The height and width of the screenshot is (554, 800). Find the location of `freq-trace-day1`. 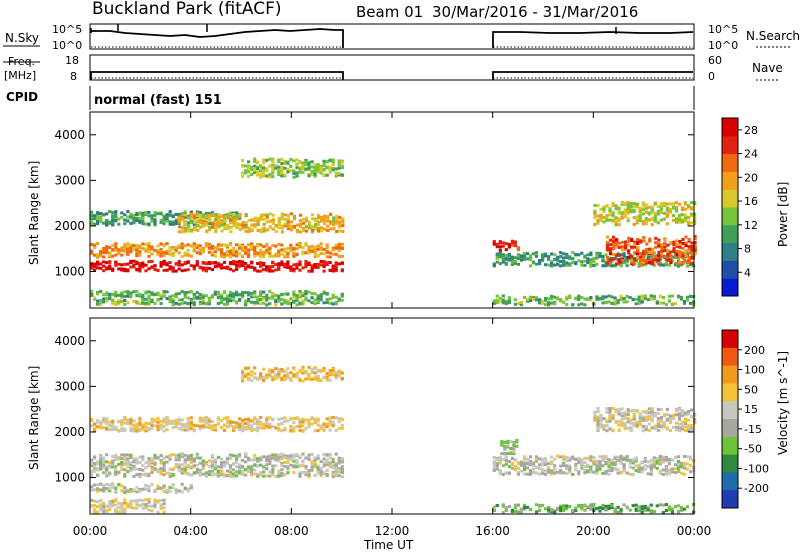

freq-trace-day1 is located at coordinates (217, 75).